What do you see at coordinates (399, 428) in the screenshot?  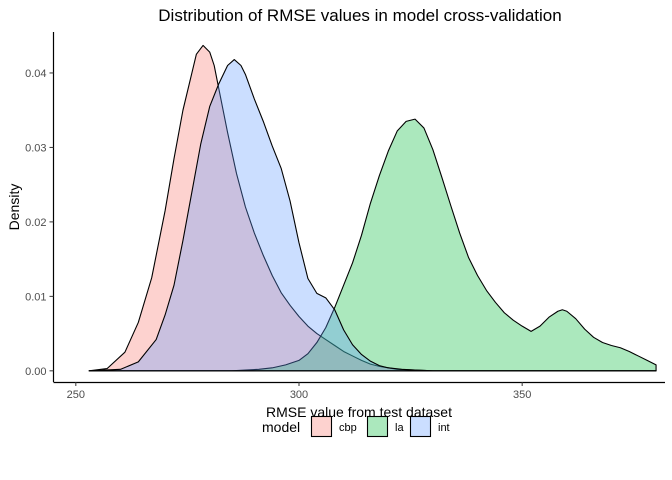 I see `legend-label-la: la` at bounding box center [399, 428].